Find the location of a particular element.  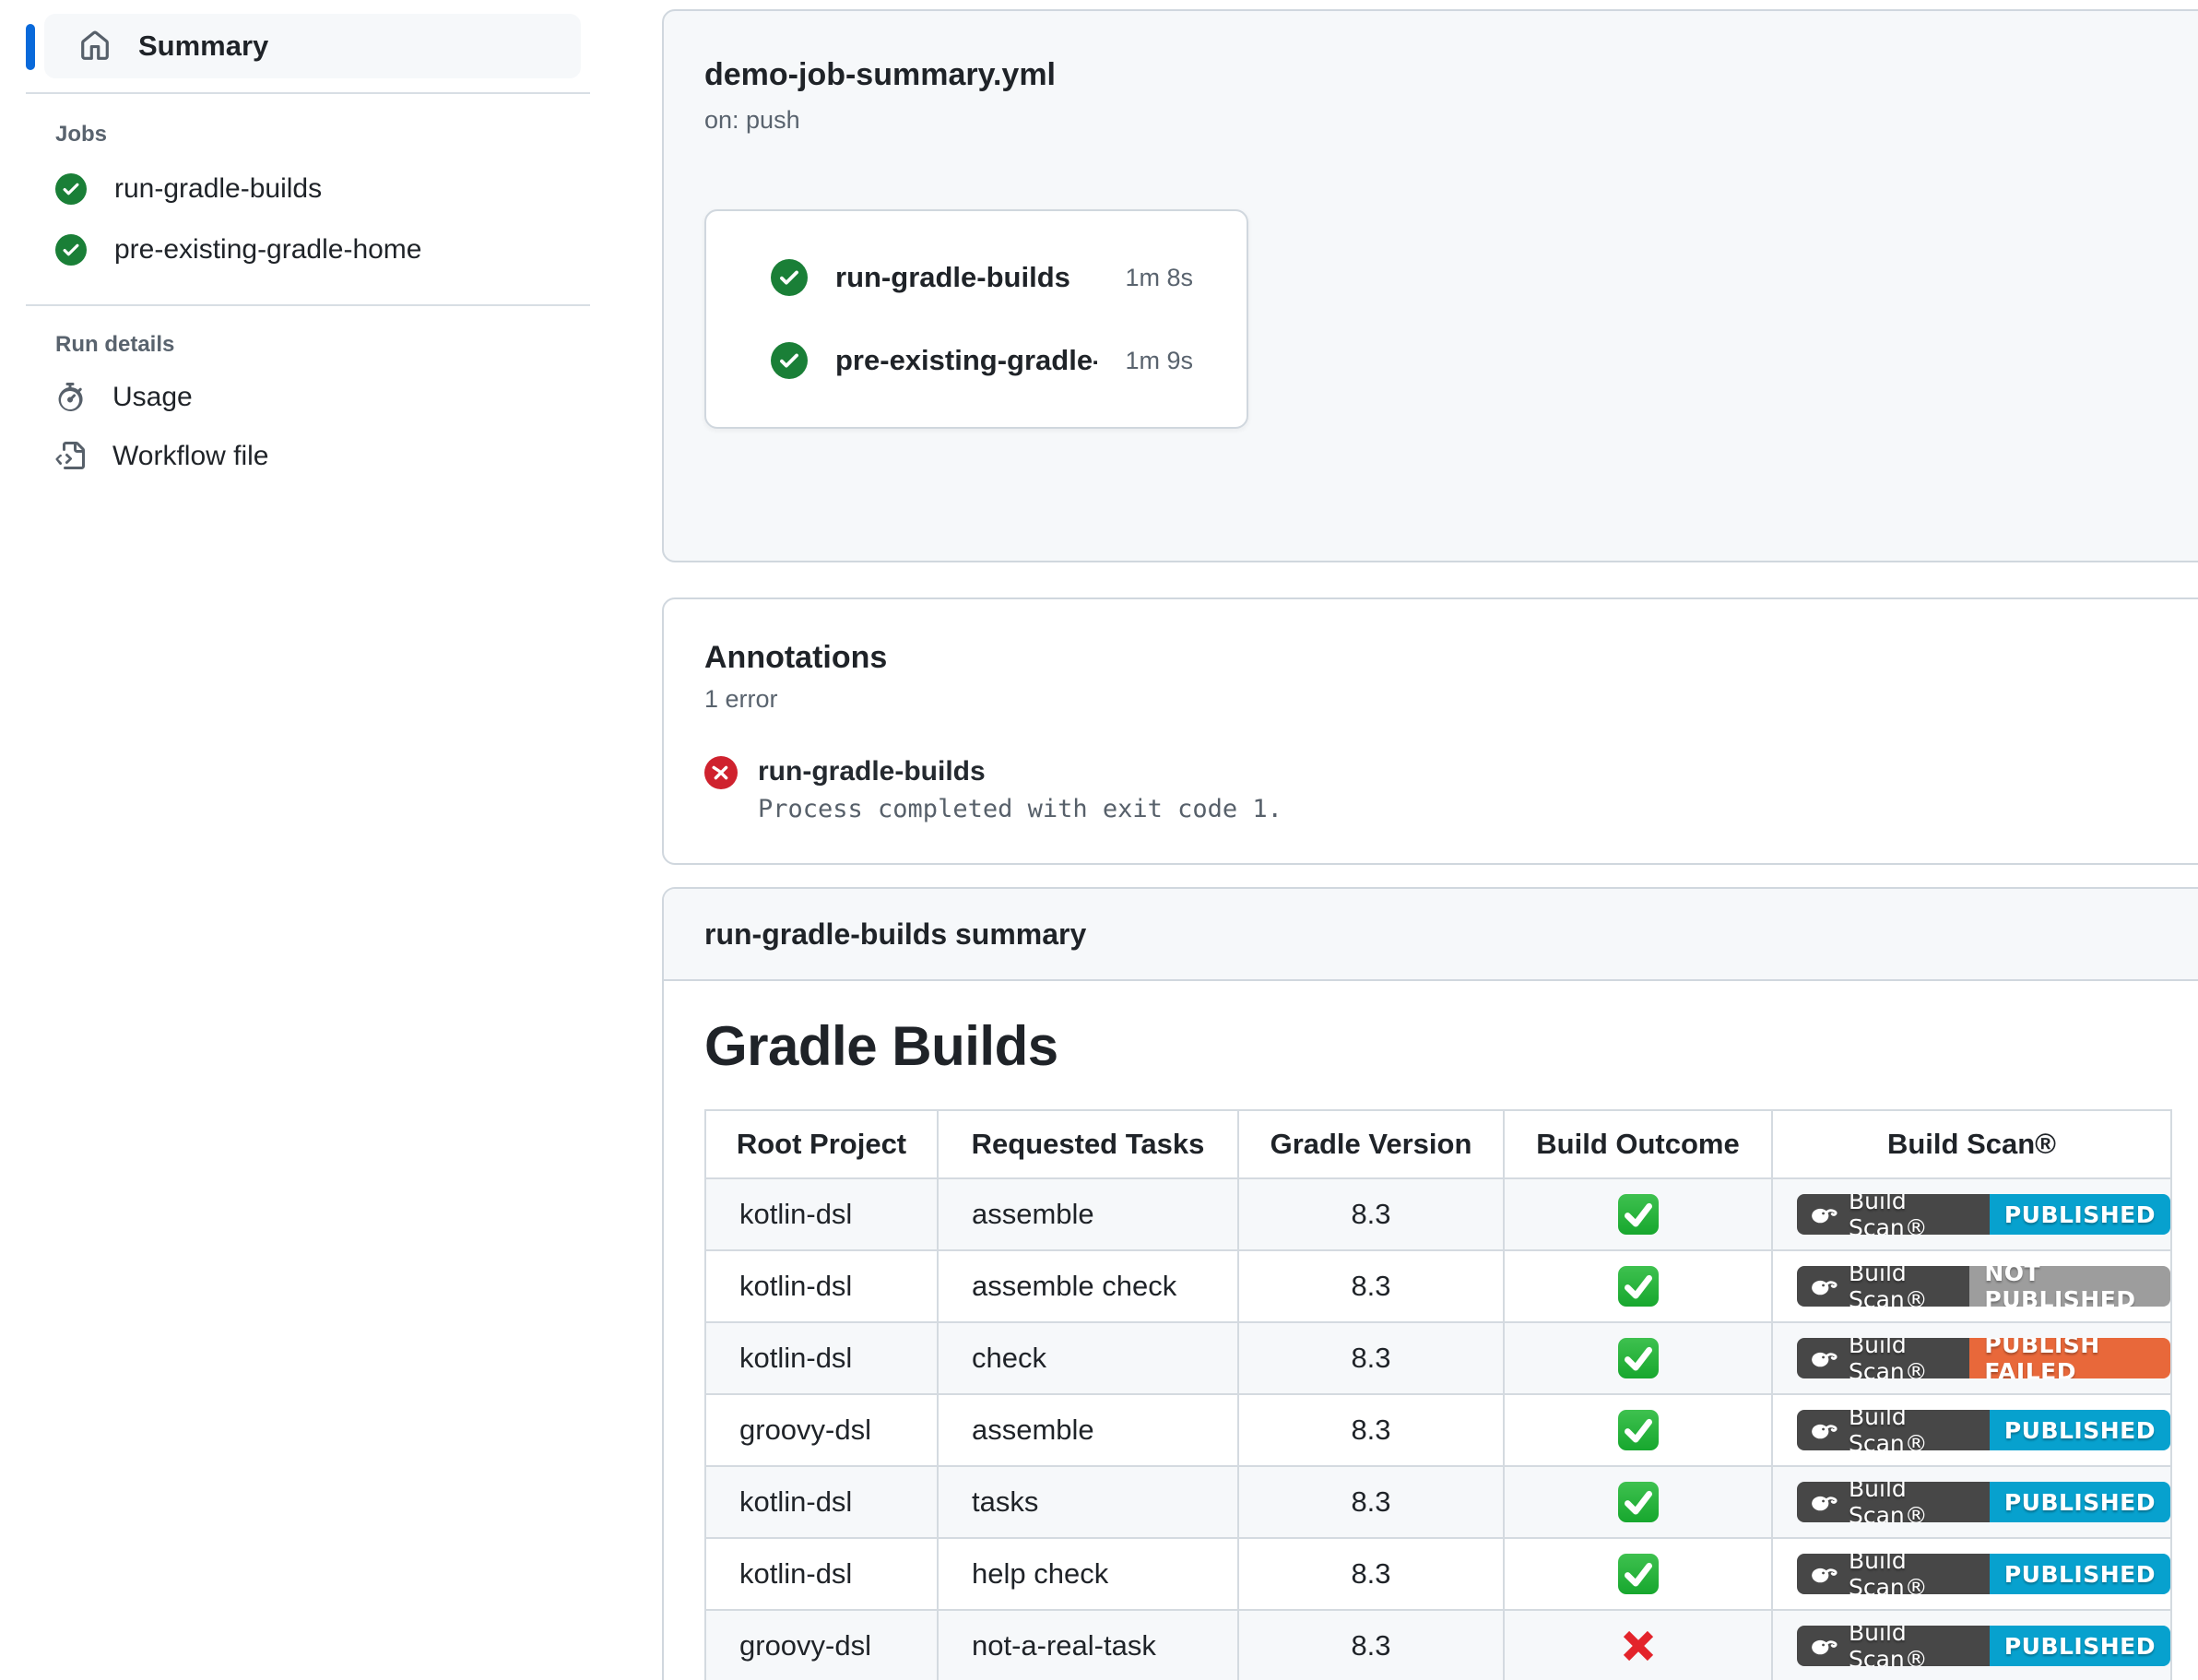

graph-job-duration: 1m 9s is located at coordinates (1159, 360).